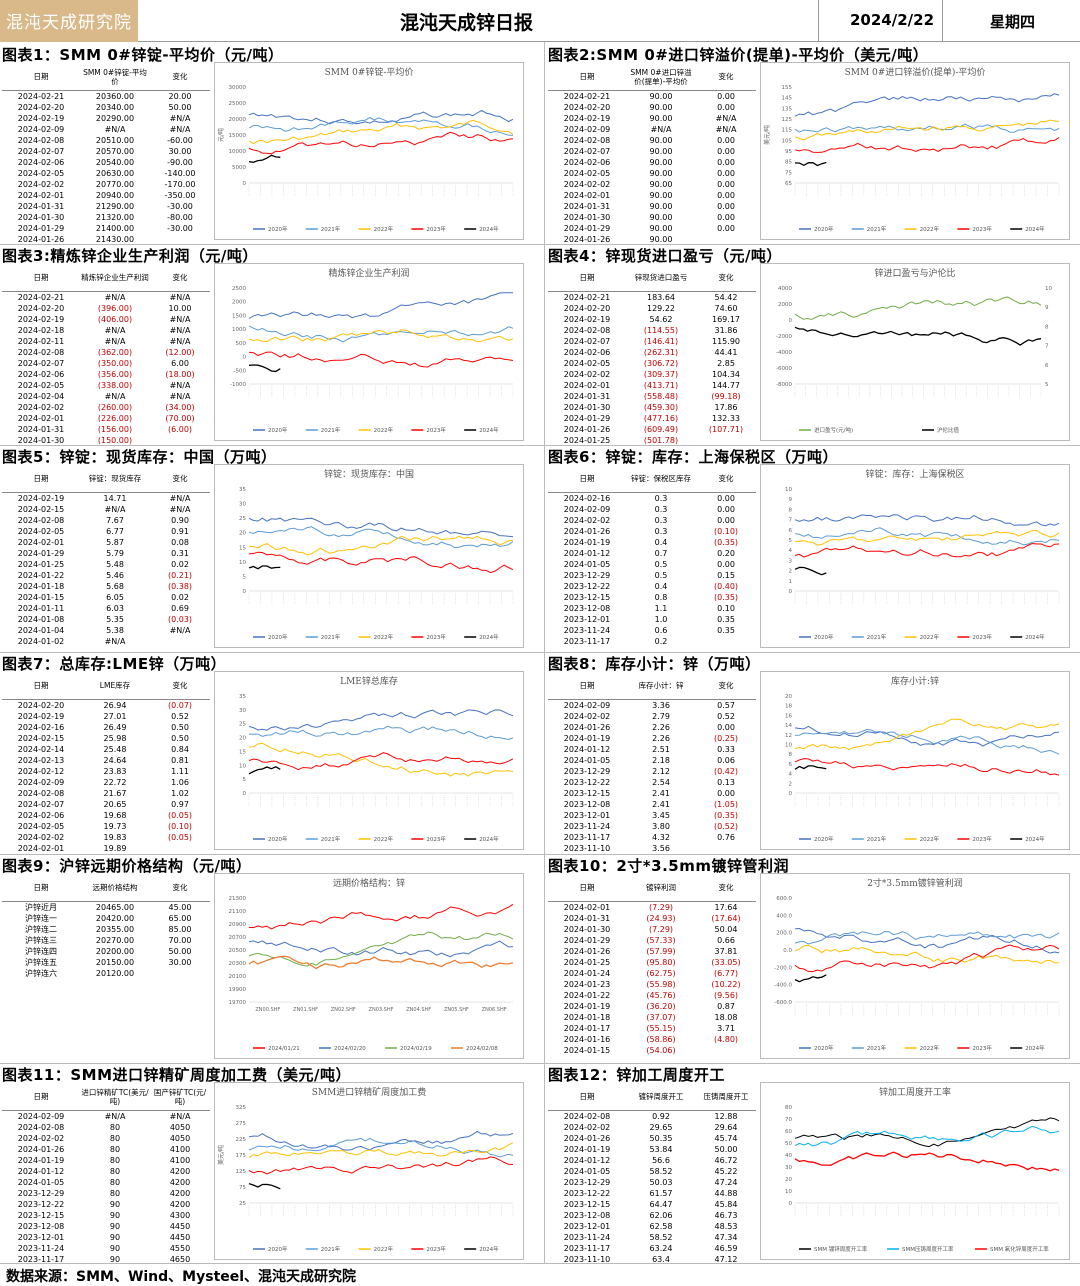 This screenshot has width=1080, height=1286. What do you see at coordinates (650, 907) in the screenshot?
I see `table-row: 2024-02-01 (7.29) 17.64` at bounding box center [650, 907].